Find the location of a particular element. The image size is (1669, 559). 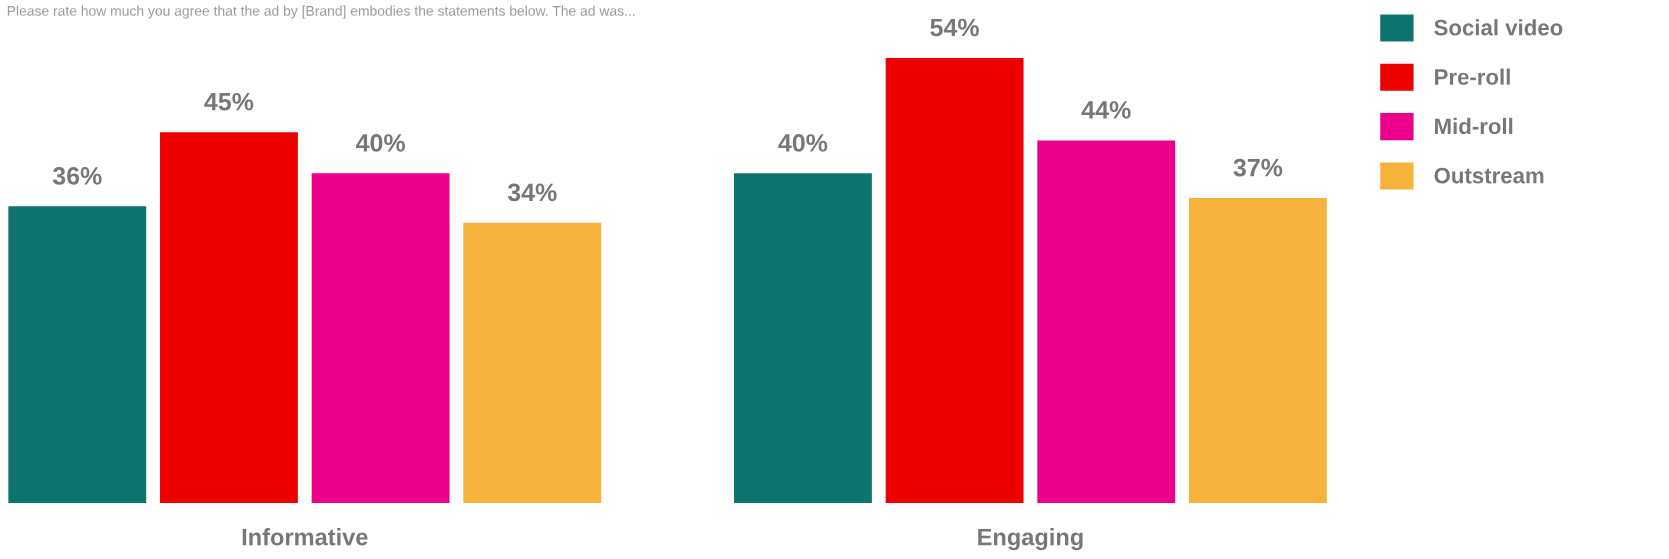

data-label: 34% is located at coordinates (532, 192).